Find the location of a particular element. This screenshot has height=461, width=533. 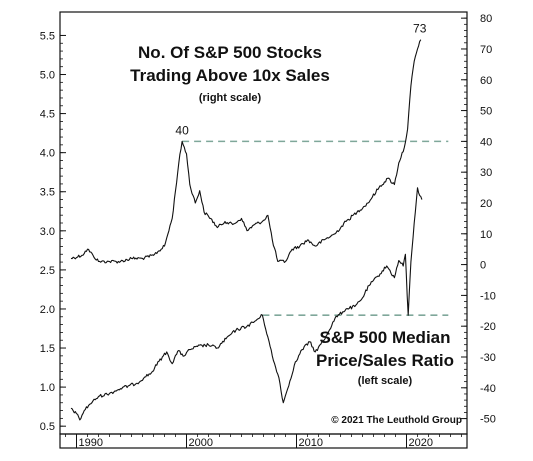

left-tick-label: 2.5 is located at coordinates (47, 271).